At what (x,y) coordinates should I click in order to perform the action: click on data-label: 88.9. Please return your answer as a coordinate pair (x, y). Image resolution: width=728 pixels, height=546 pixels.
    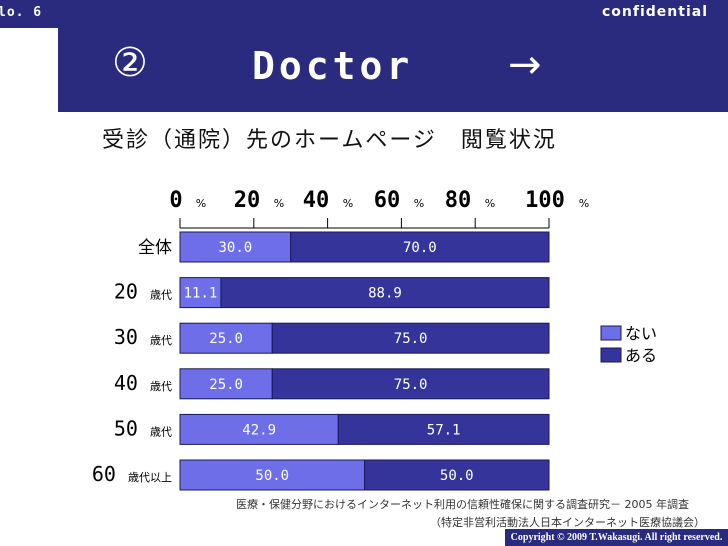
    Looking at the image, I should click on (385, 294).